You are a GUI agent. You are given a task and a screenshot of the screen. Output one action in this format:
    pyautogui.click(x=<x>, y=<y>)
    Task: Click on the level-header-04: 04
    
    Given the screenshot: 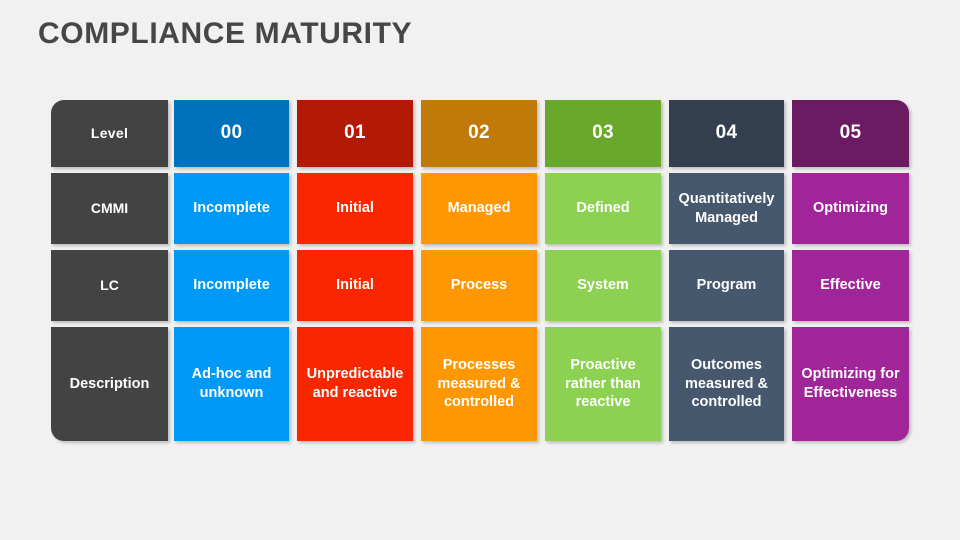 What is the action you would take?
    pyautogui.click(x=726, y=133)
    